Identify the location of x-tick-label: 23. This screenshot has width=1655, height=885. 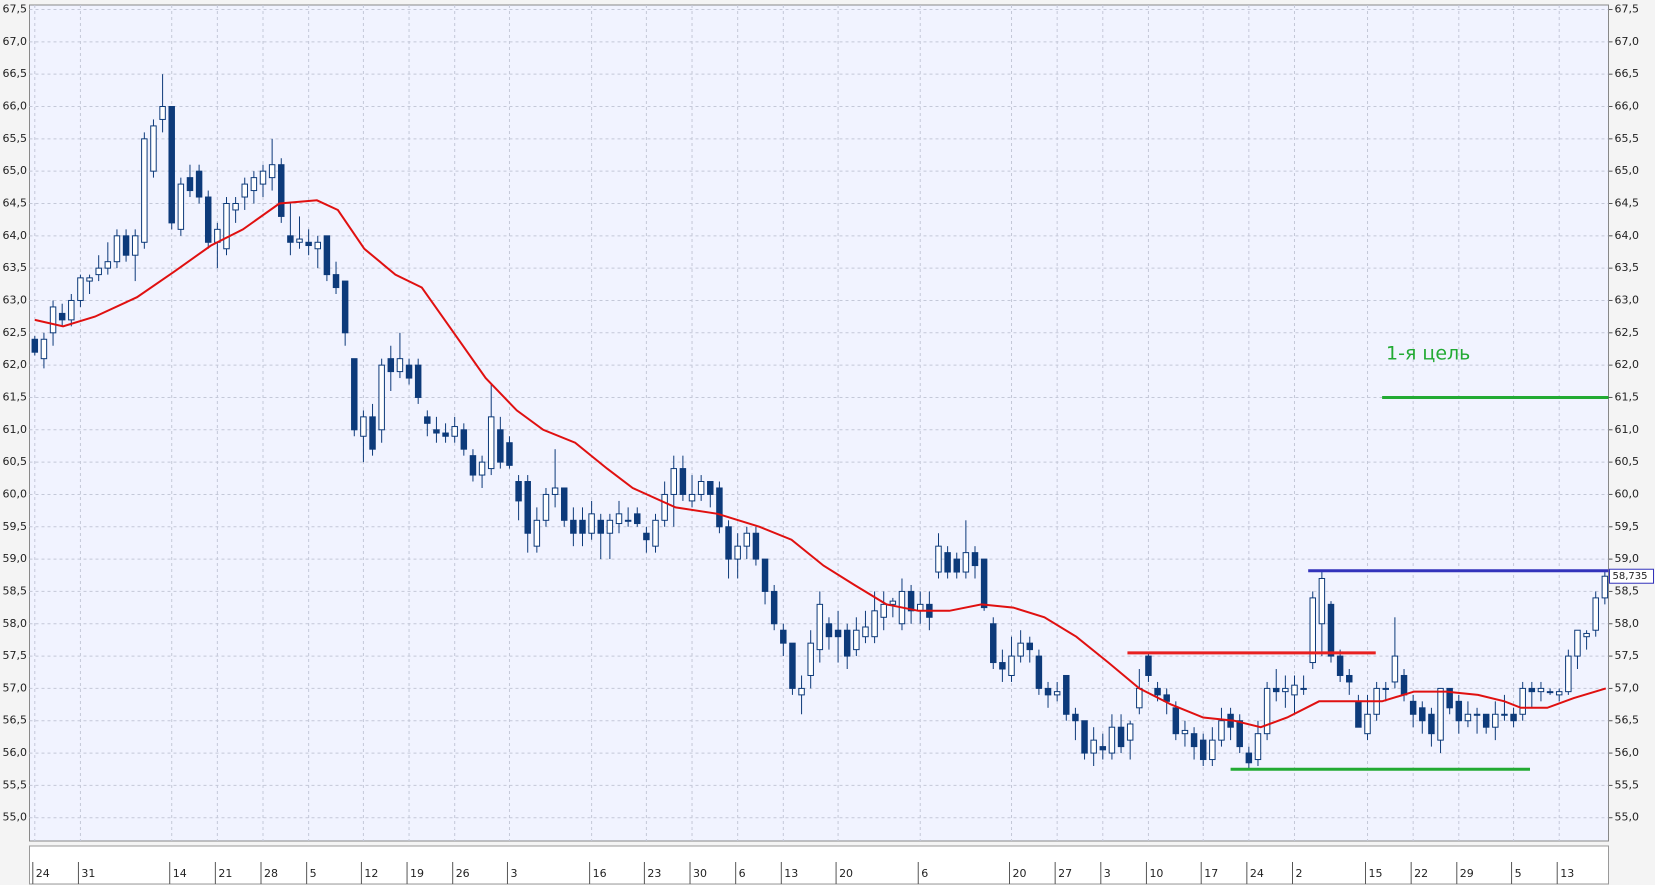
(654, 873).